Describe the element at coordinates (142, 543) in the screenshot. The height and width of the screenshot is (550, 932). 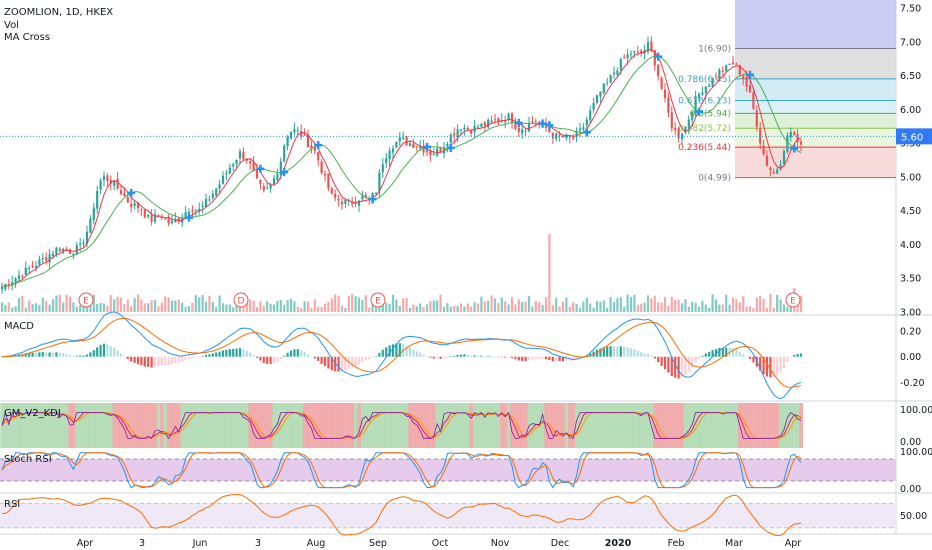
I see `time-axis-tick: 3` at that location.